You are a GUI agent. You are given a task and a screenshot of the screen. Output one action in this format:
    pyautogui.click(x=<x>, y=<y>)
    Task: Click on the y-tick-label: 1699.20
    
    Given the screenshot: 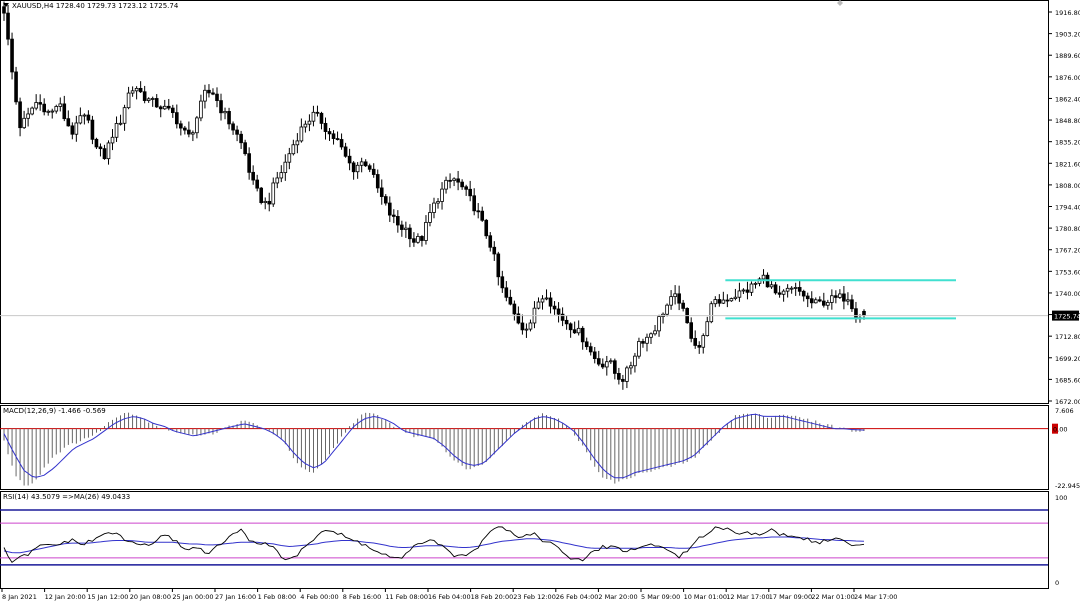 What is the action you would take?
    pyautogui.click(x=1067, y=359)
    